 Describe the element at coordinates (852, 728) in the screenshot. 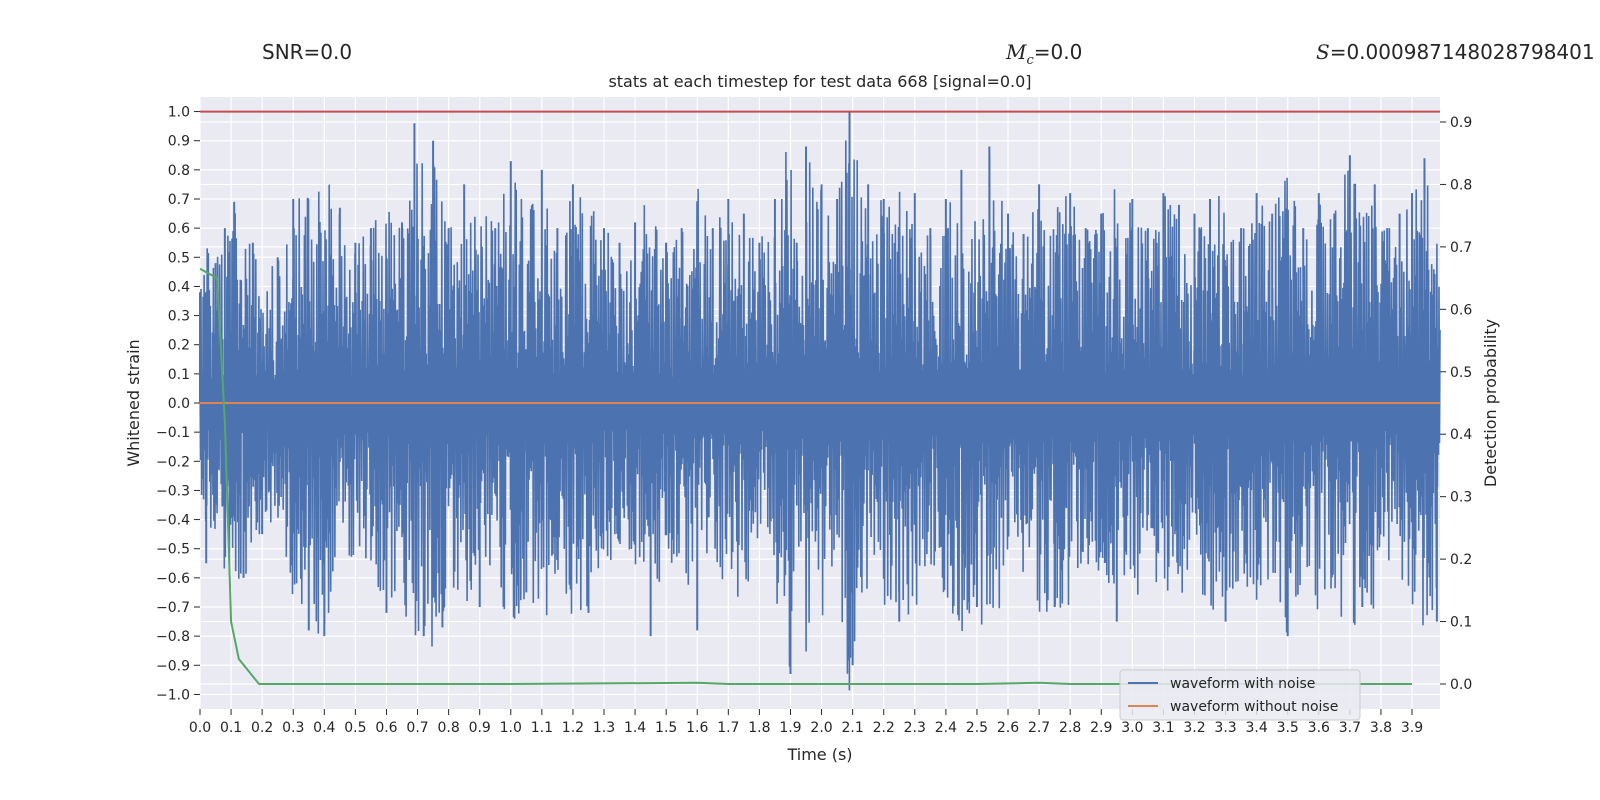

I see `x-tick-label: 2.1` at that location.